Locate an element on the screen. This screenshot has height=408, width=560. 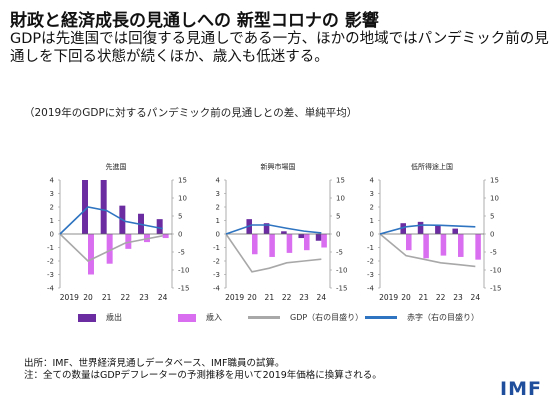
panel-3-right-tick-label: 5 is located at coordinates (492, 217).